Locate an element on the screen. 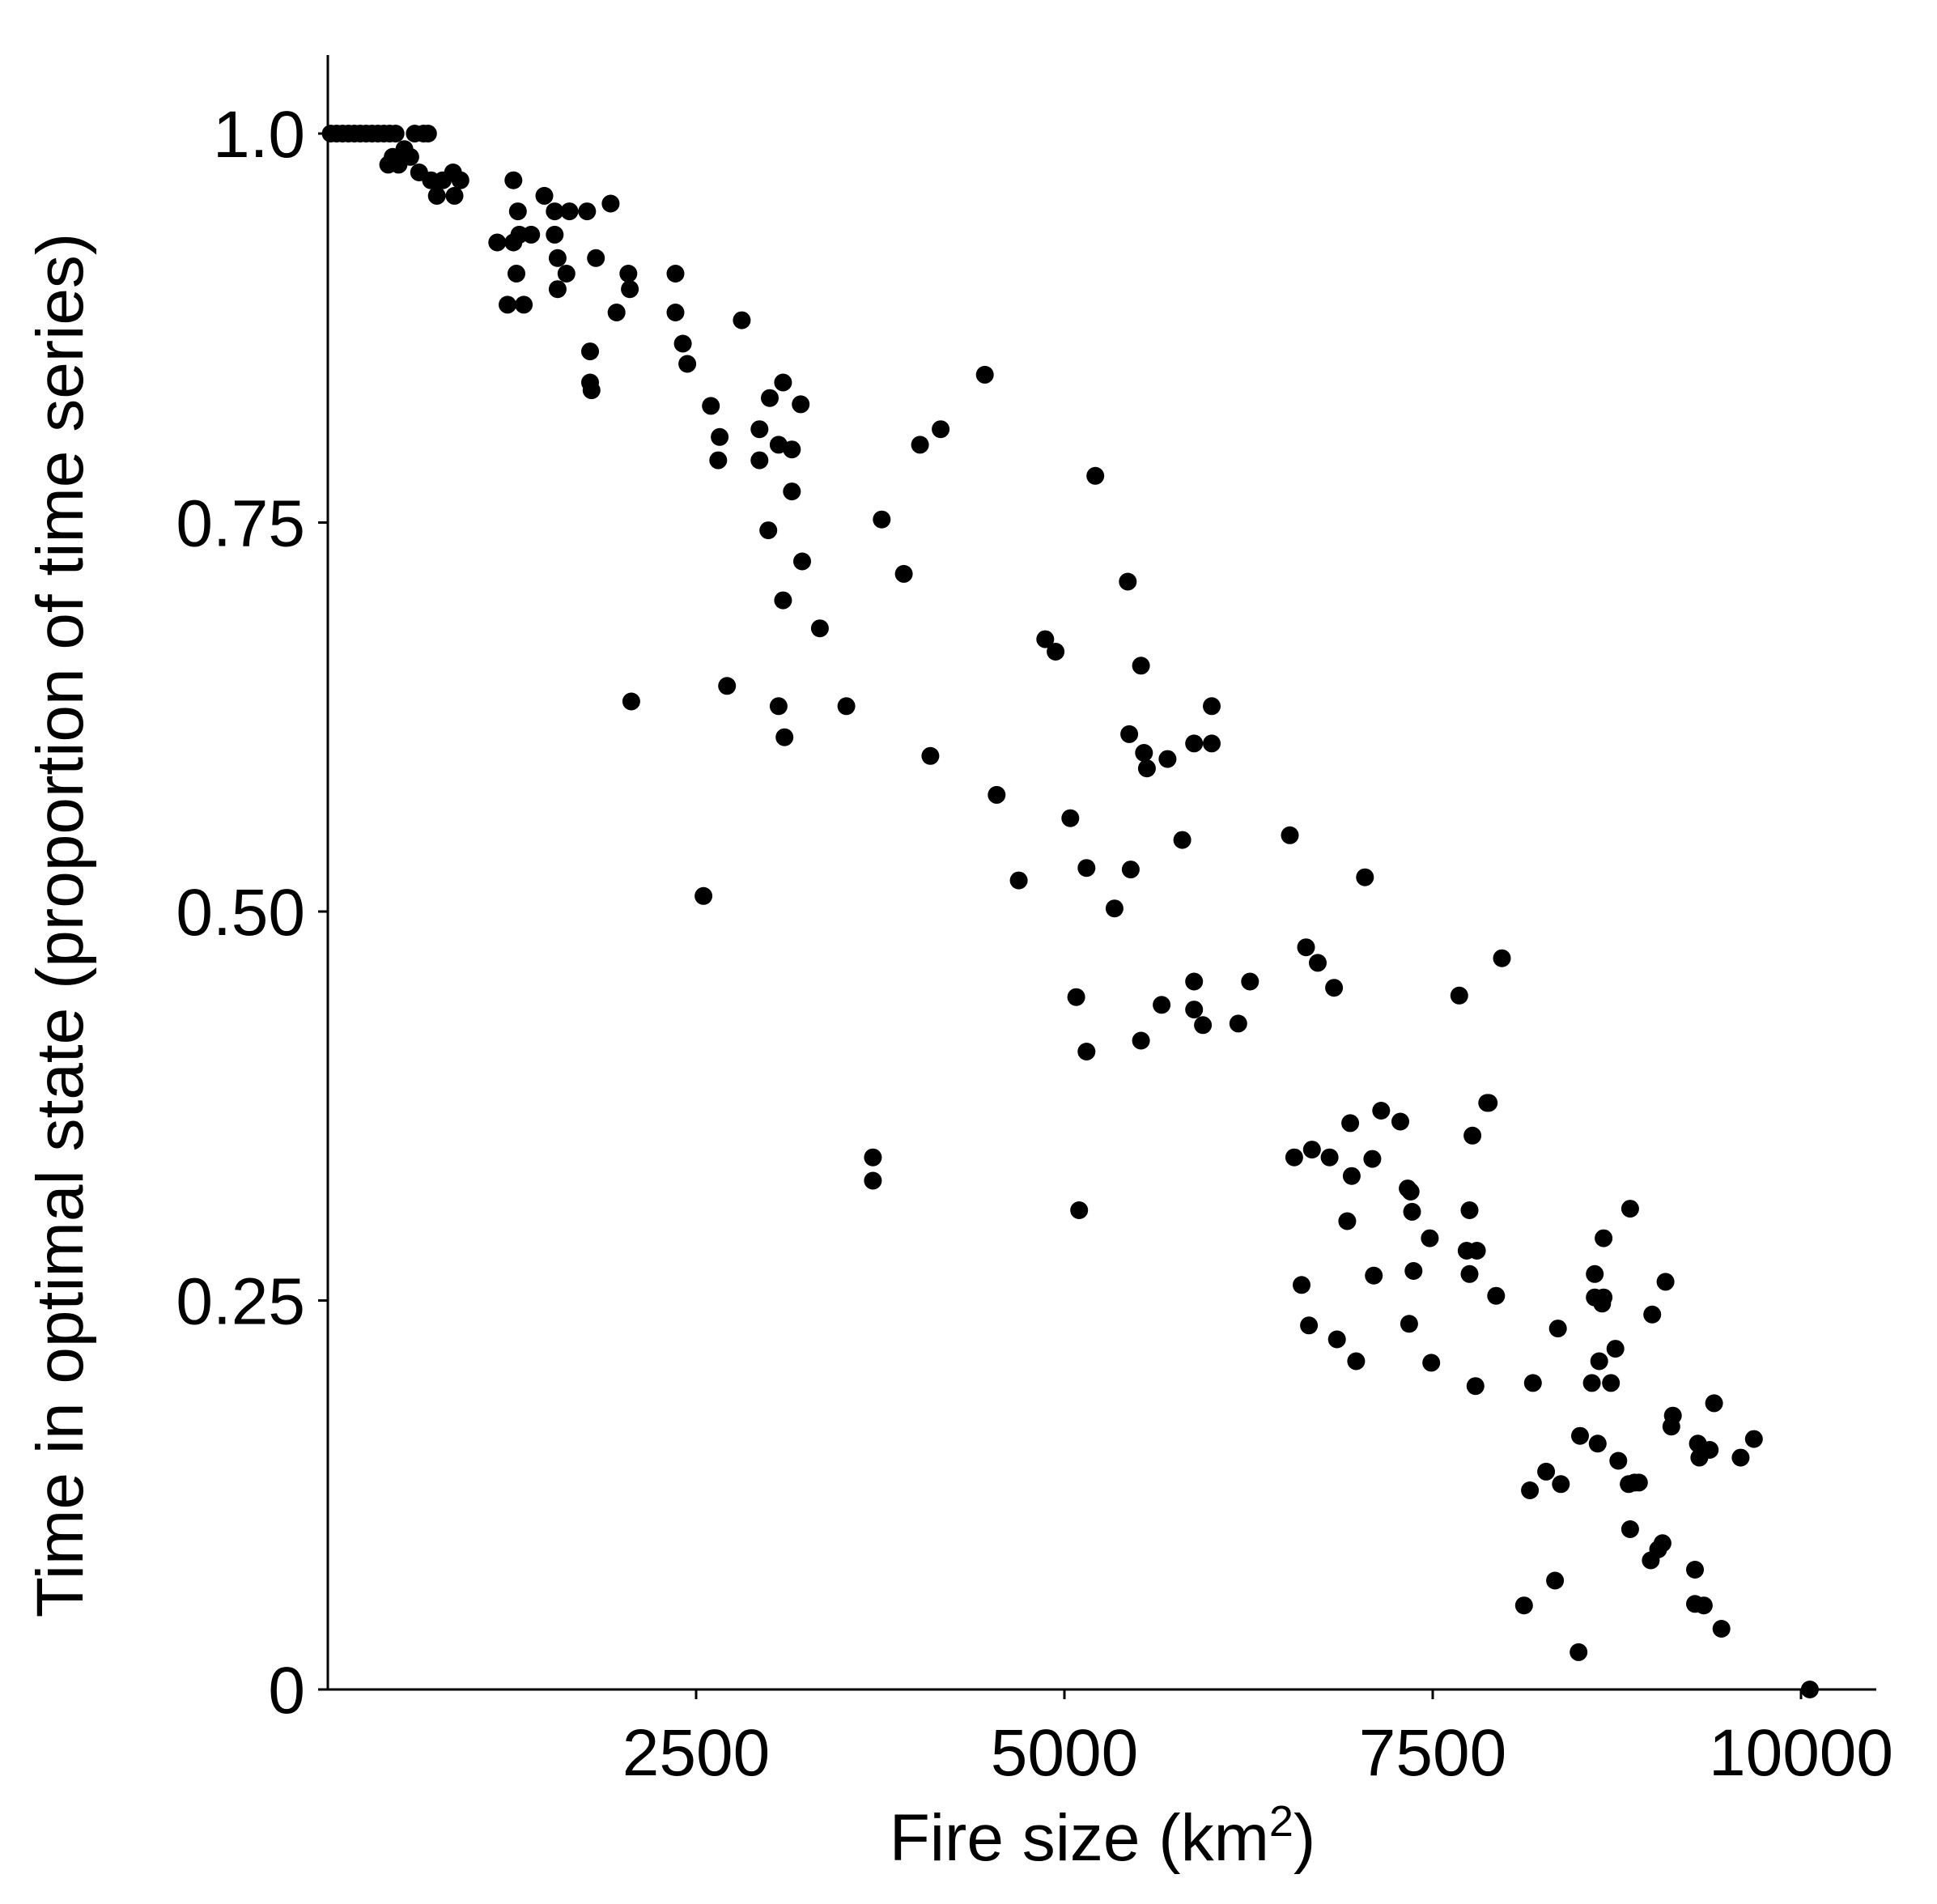 This screenshot has height=1904, width=1937. y-tick-label: 0.25 is located at coordinates (240, 1302).